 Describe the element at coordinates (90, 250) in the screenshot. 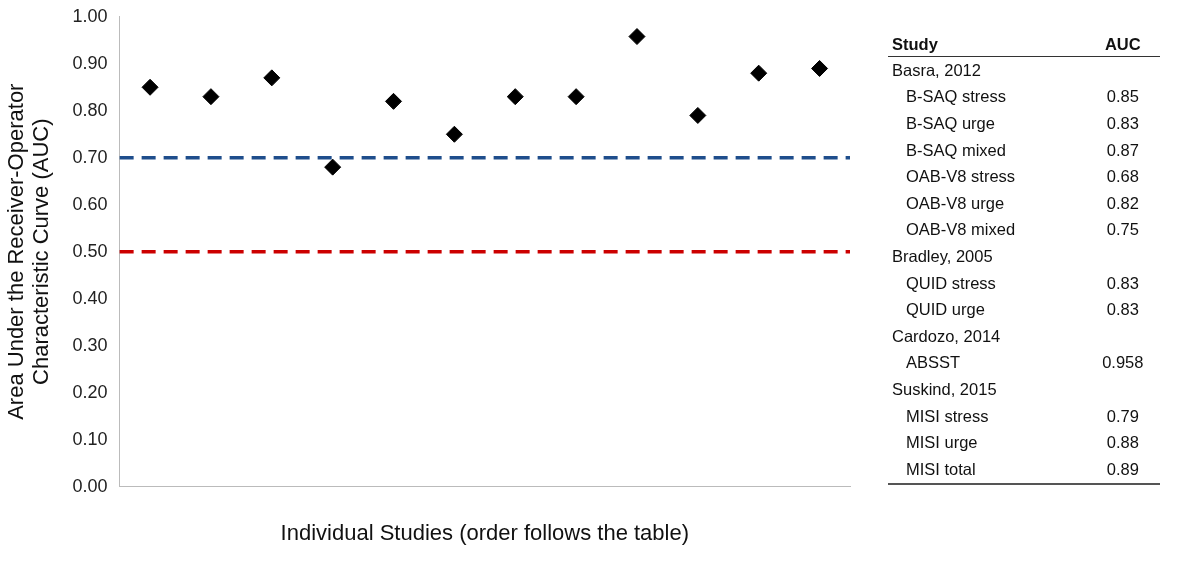

I see `y-tick-label: 0.50` at that location.